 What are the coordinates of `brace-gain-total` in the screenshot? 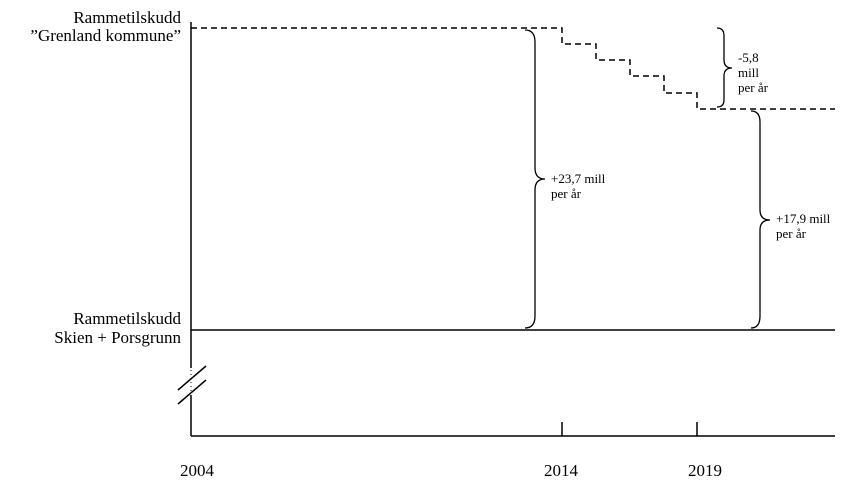 It's located at (535, 179).